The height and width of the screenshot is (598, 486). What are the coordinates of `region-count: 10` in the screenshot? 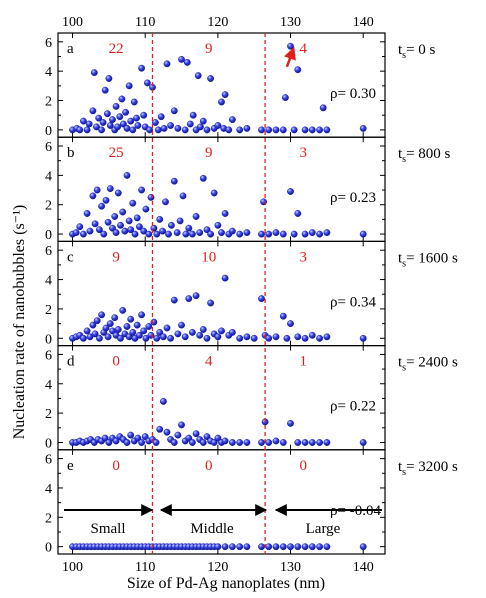 It's located at (208, 257).